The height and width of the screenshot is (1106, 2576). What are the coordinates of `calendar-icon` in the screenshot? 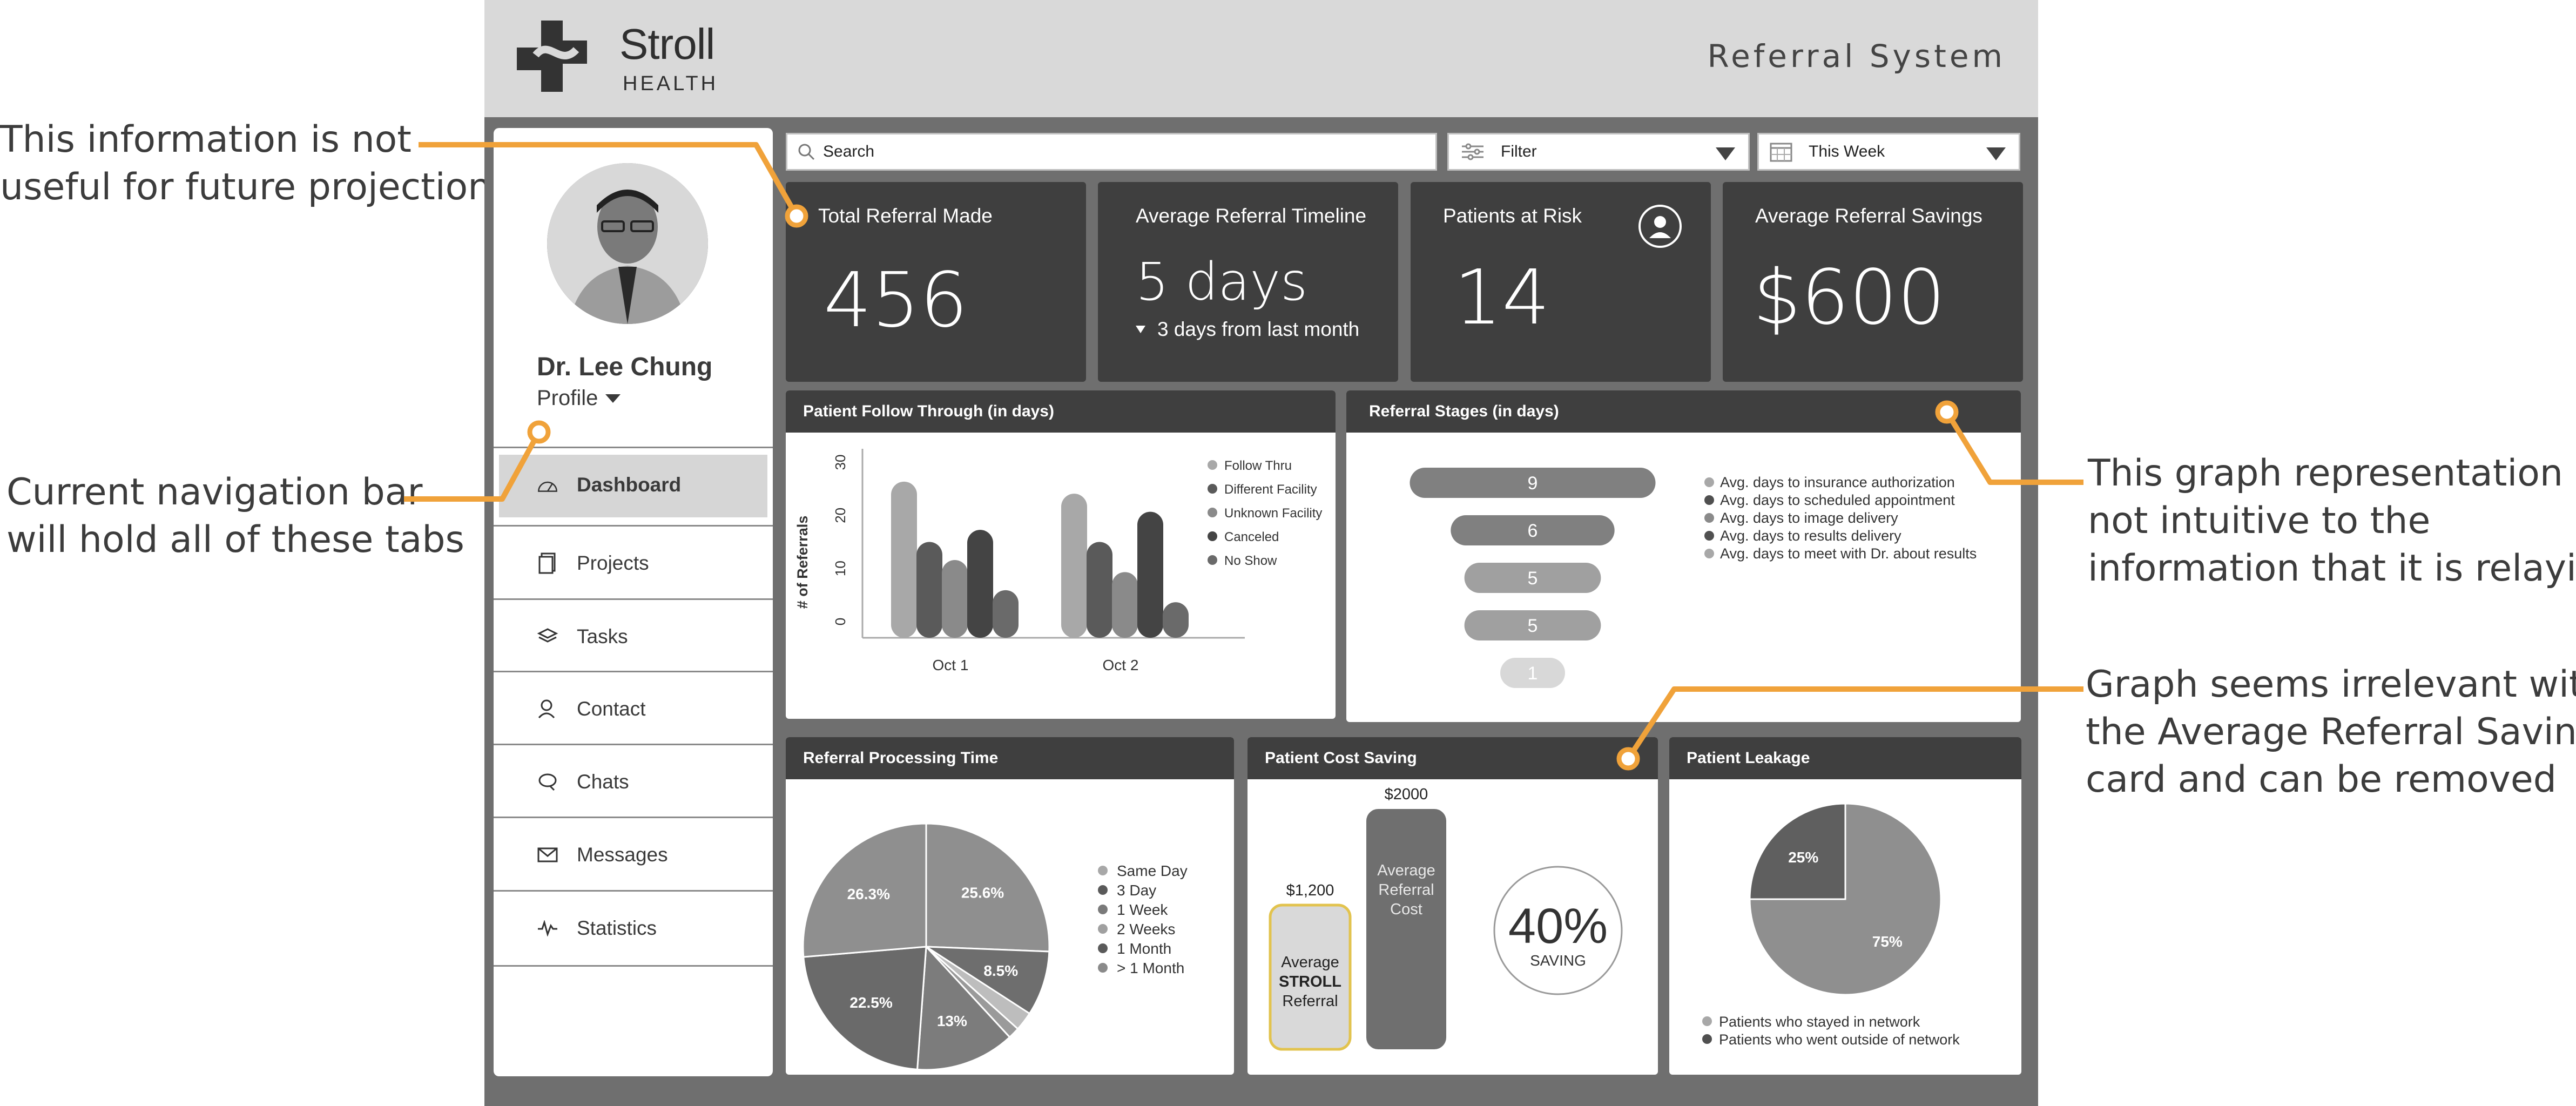 It's located at (1781, 151).